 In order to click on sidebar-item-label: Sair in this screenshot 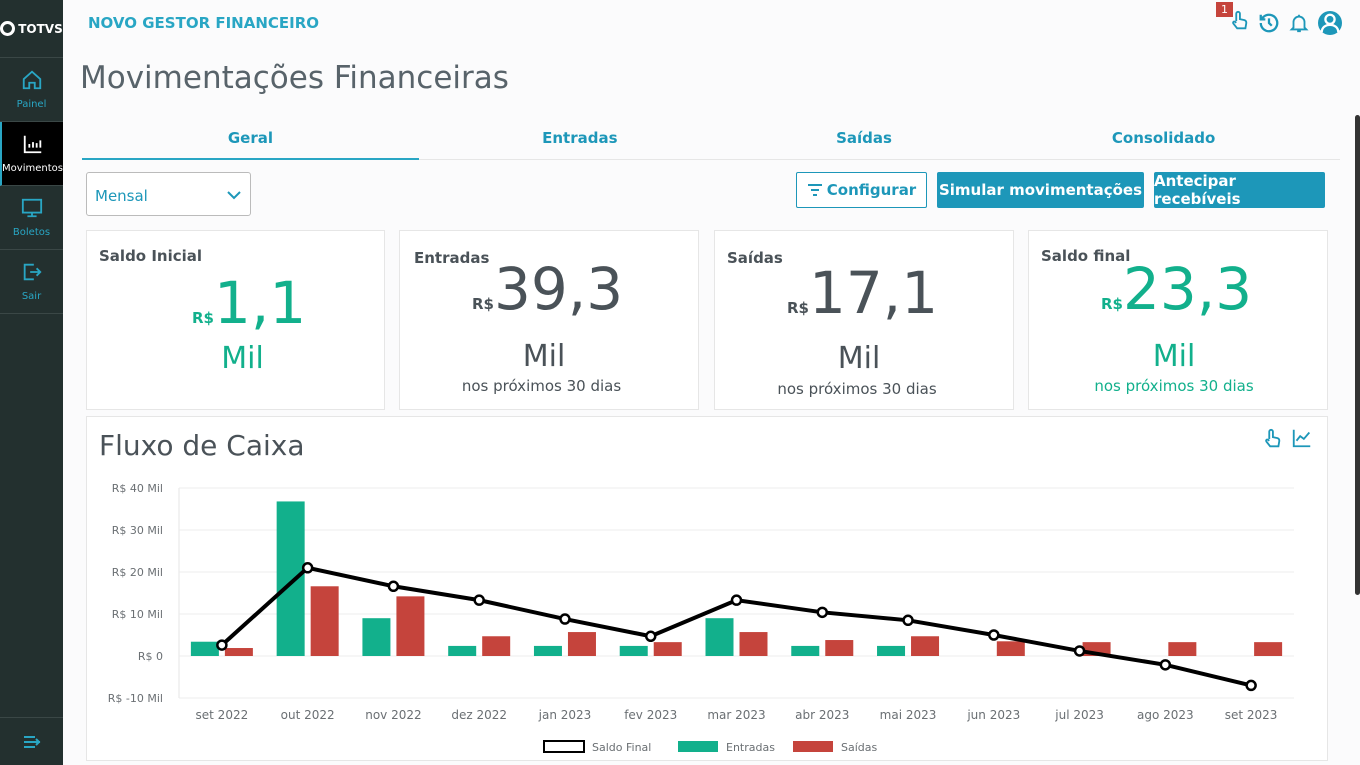, I will do `click(31, 296)`.